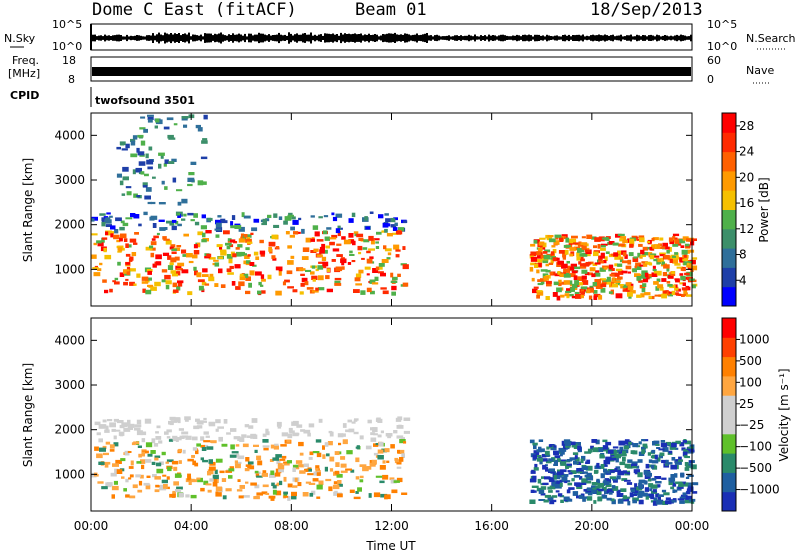  I want to click on colorbar-tick-label: 25, so click(746, 404).